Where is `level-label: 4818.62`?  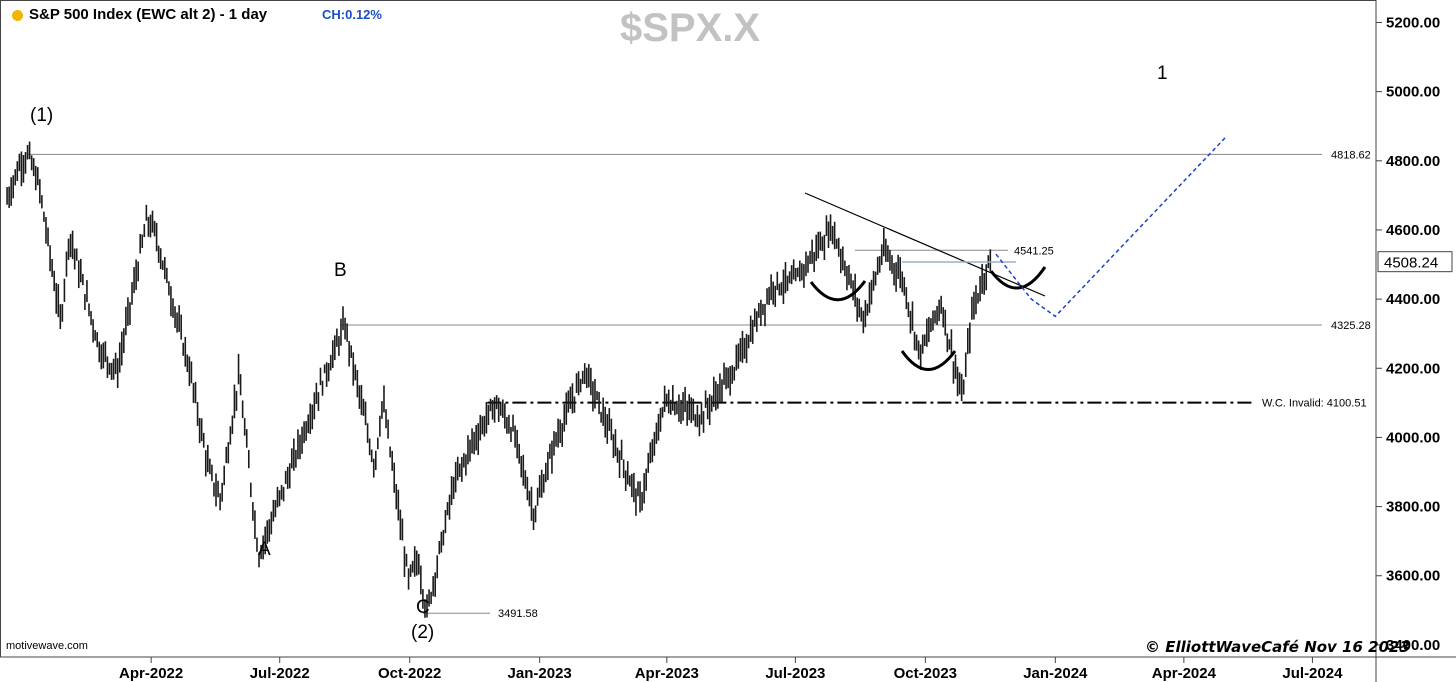
level-label: 4818.62 is located at coordinates (1351, 155).